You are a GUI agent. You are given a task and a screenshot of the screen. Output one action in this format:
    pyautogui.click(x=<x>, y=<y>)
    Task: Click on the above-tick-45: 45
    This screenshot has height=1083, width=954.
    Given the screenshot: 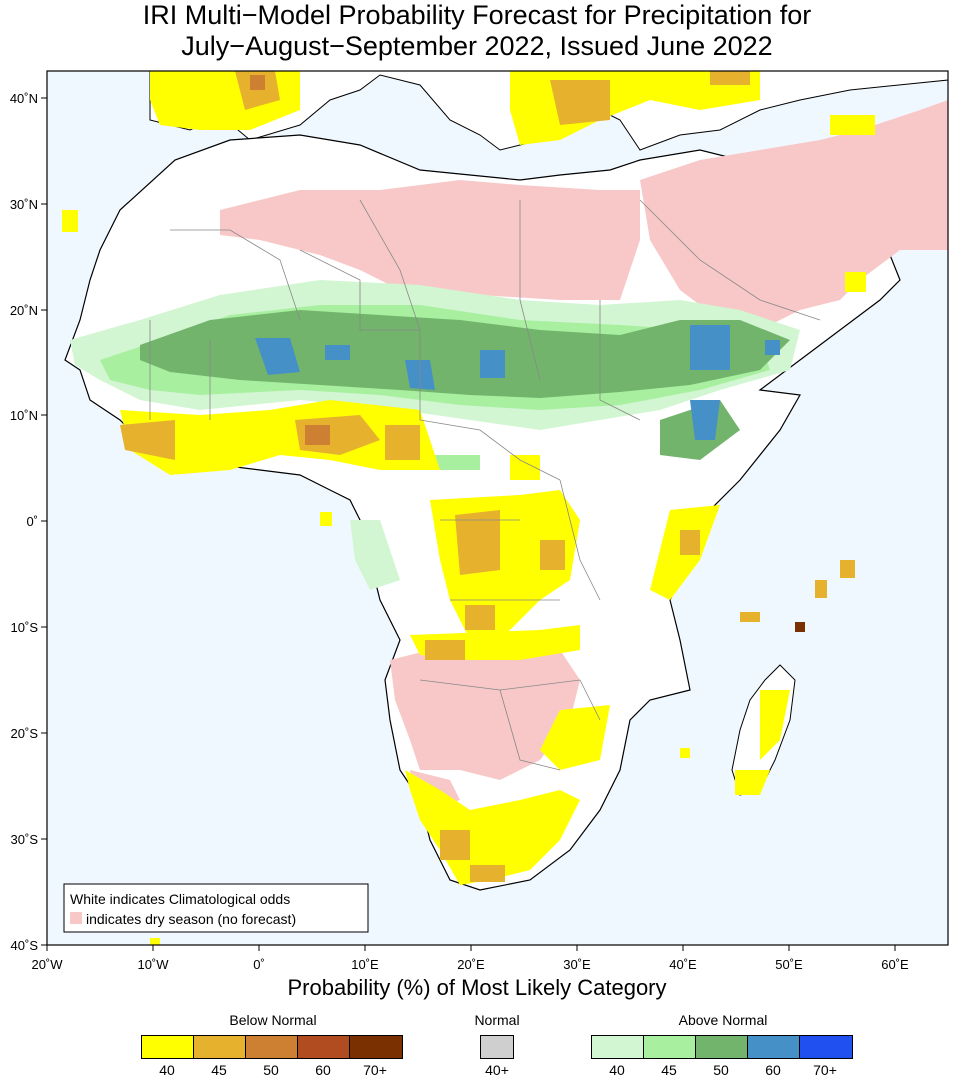 What is the action you would take?
    pyautogui.click(x=669, y=1070)
    